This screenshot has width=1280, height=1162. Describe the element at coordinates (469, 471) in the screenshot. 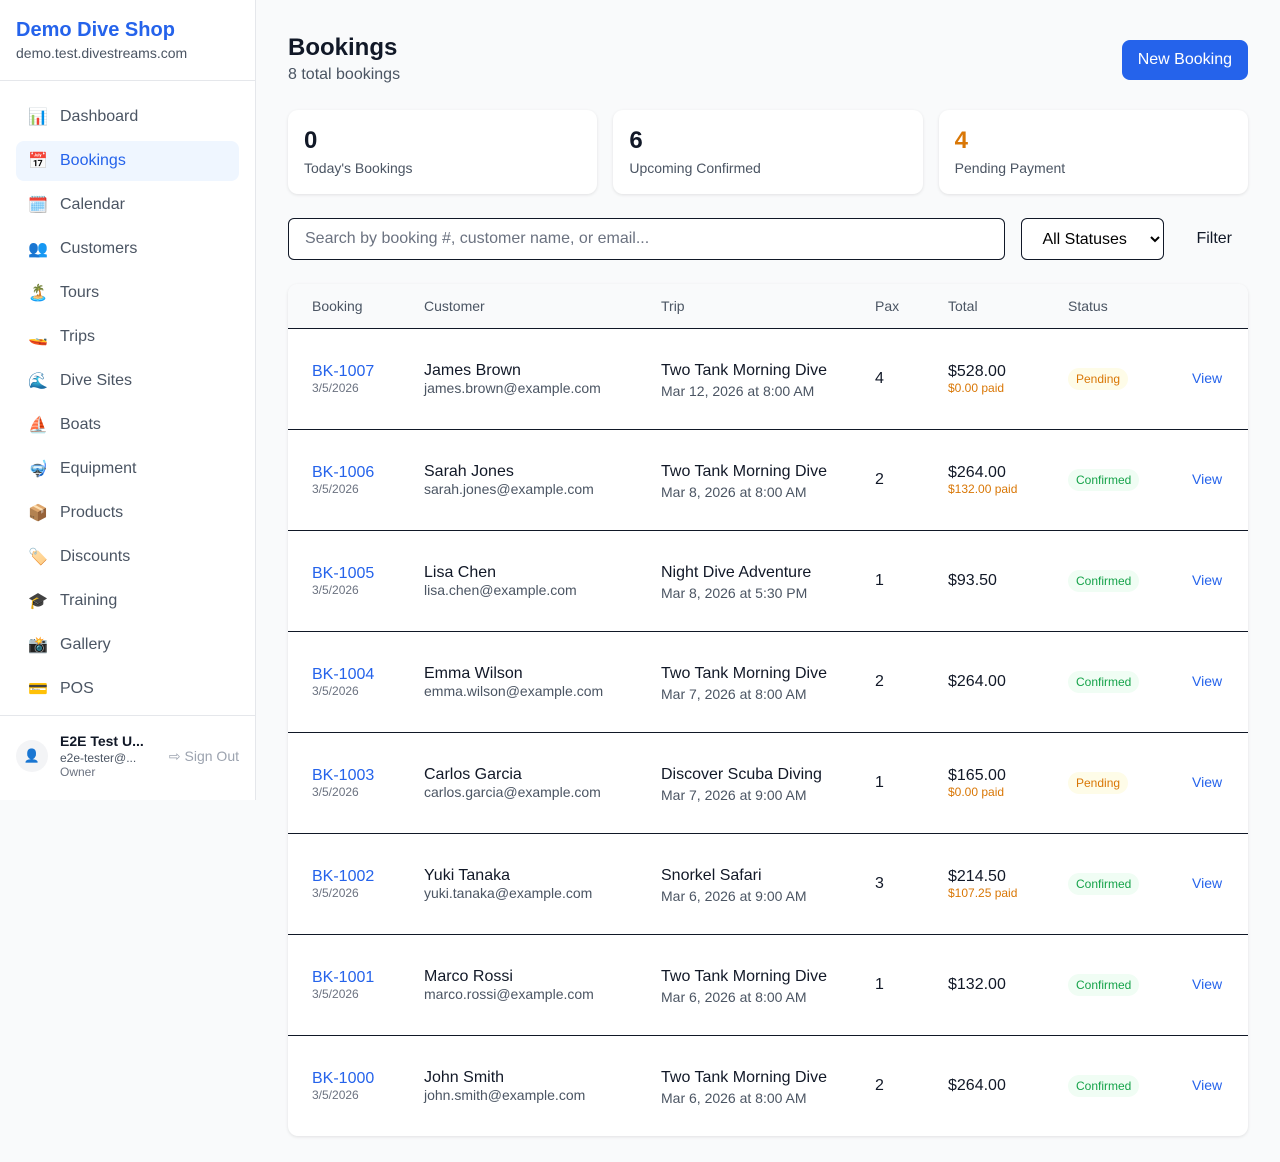

I see `customer-name: Sarah Jones` at that location.